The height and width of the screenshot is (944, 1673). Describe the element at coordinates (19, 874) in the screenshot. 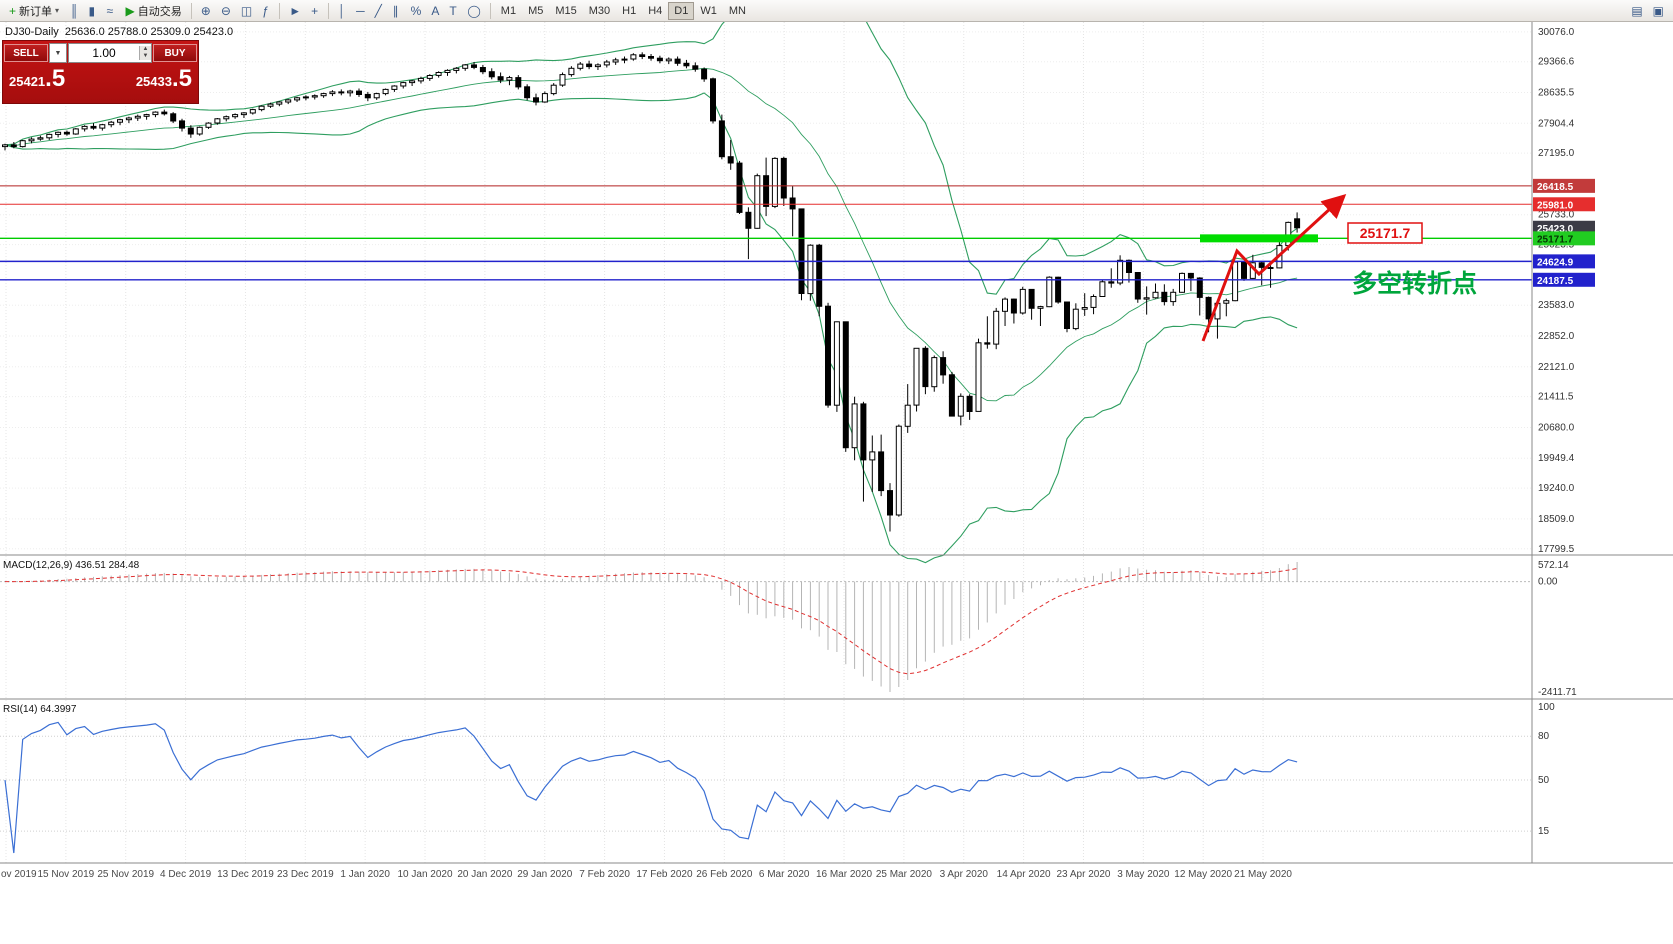

I see `date-label: ov 2019` at that location.